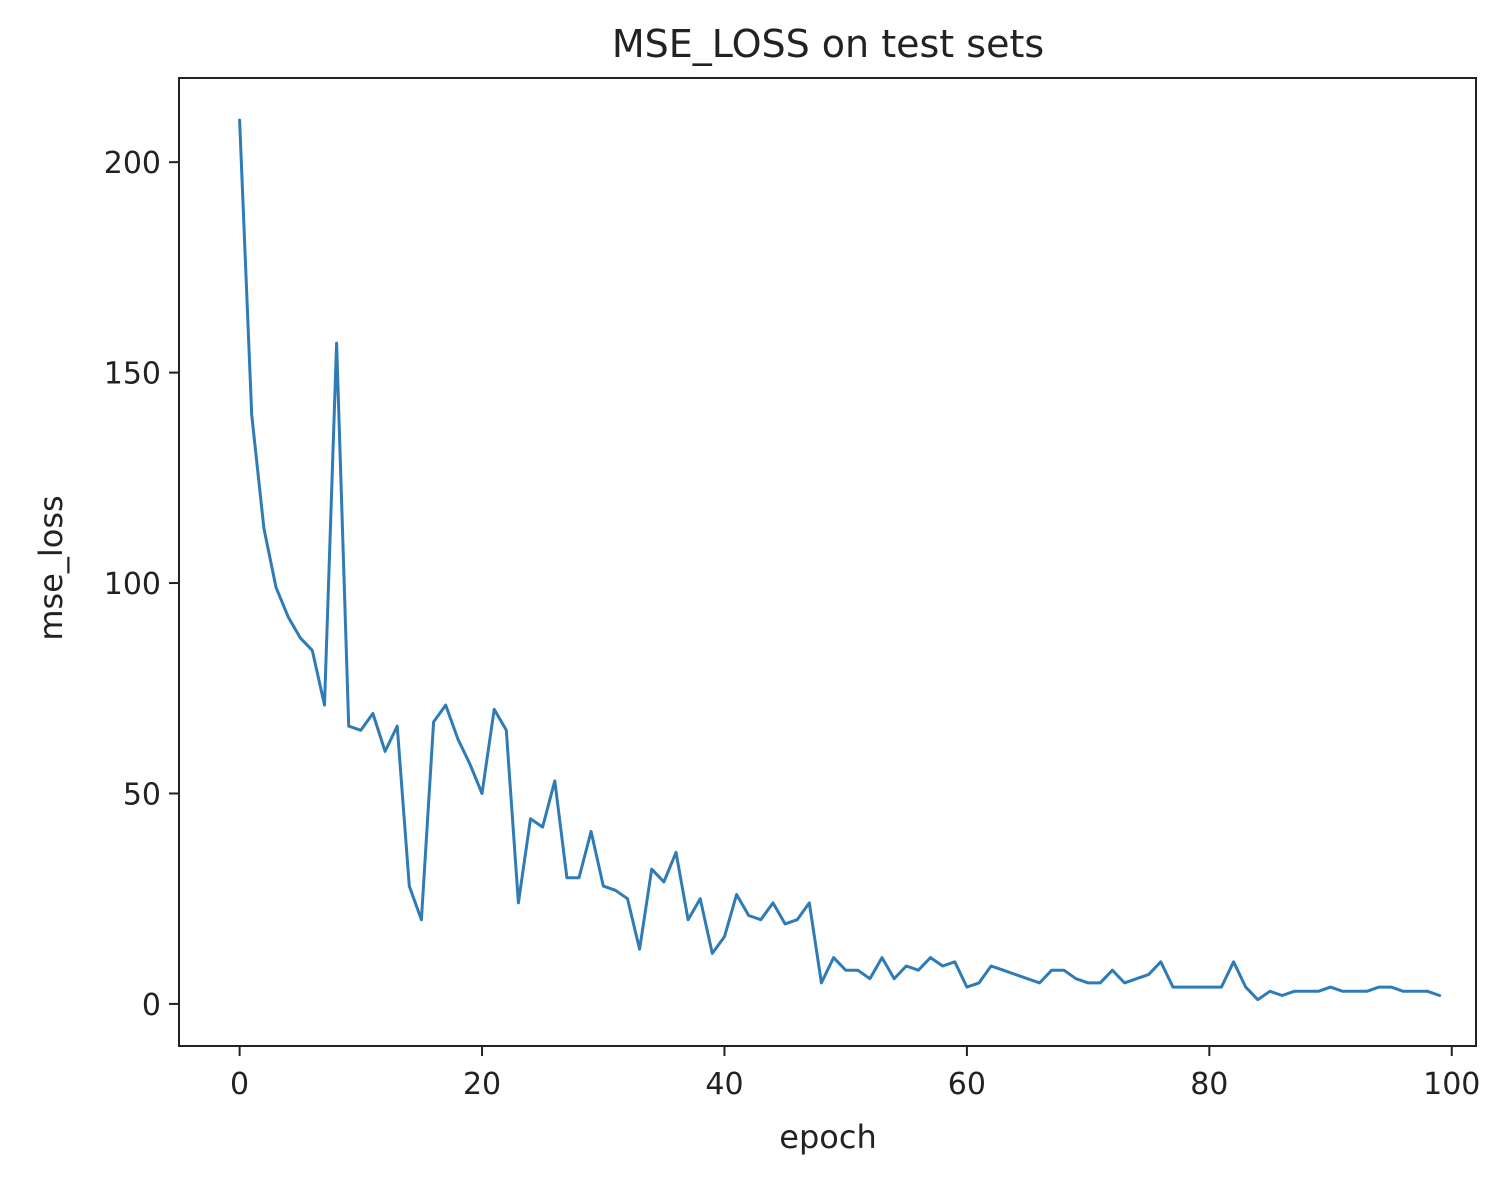  Describe the element at coordinates (132, 163) in the screenshot. I see `y-tick-label: 200` at that location.